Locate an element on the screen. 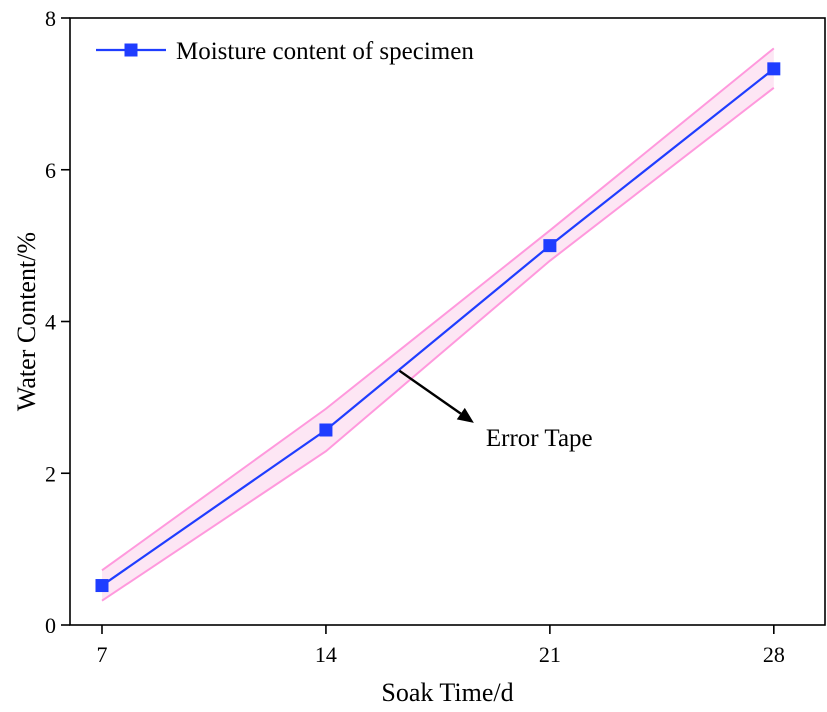  legend: Moisture content of specimen is located at coordinates (285, 51).